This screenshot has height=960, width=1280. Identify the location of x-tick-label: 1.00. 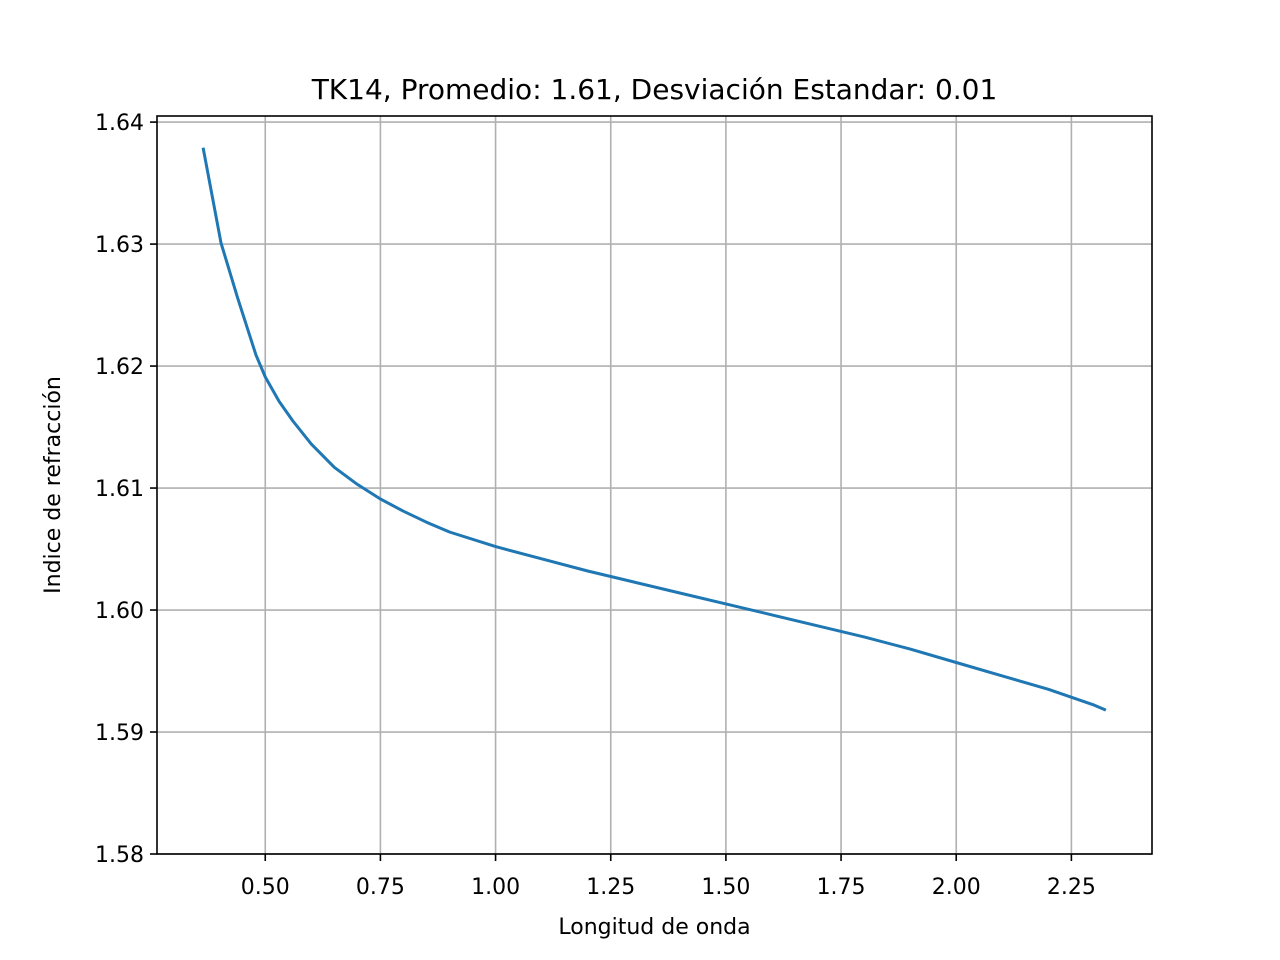
(495, 887).